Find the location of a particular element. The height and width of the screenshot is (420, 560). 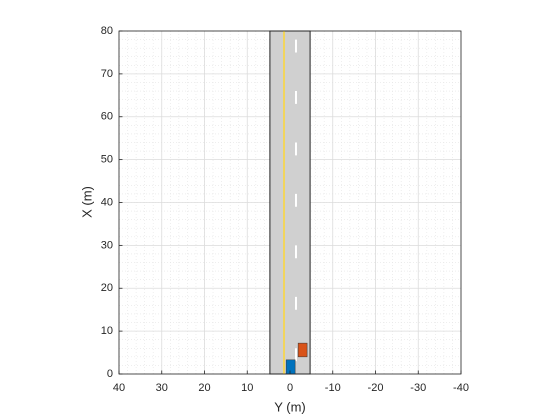

x-tick-label: 0 is located at coordinates (290, 388).